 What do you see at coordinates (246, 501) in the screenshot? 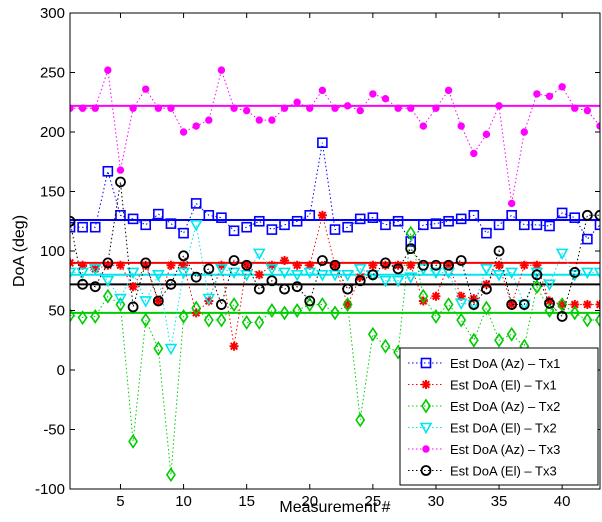
I see `x-tick-label: 15` at bounding box center [246, 501].